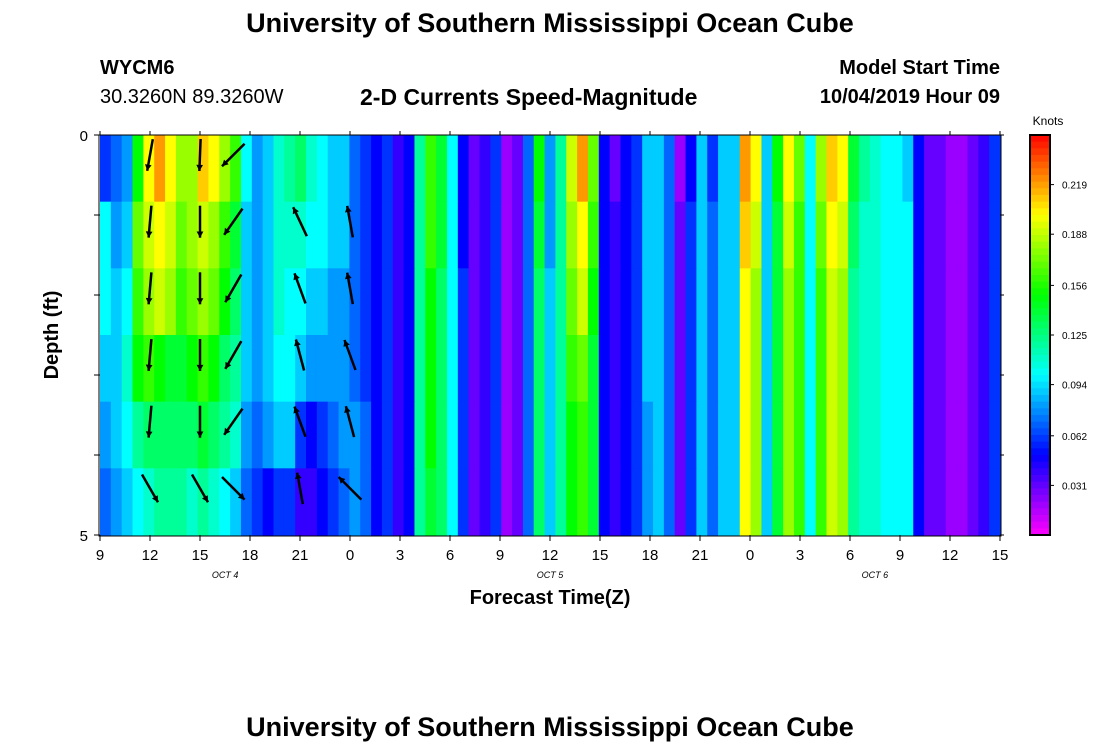  I want to click on colorbar-tick-label: 0.031, so click(1074, 486).